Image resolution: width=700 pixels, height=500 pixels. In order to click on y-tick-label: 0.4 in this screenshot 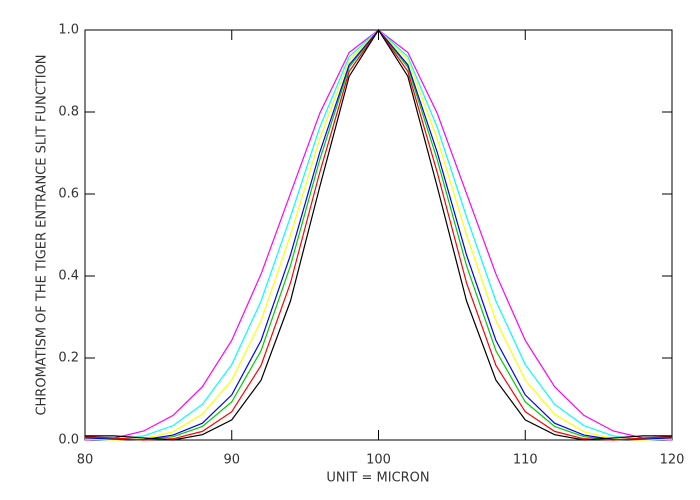, I will do `click(68, 276)`.